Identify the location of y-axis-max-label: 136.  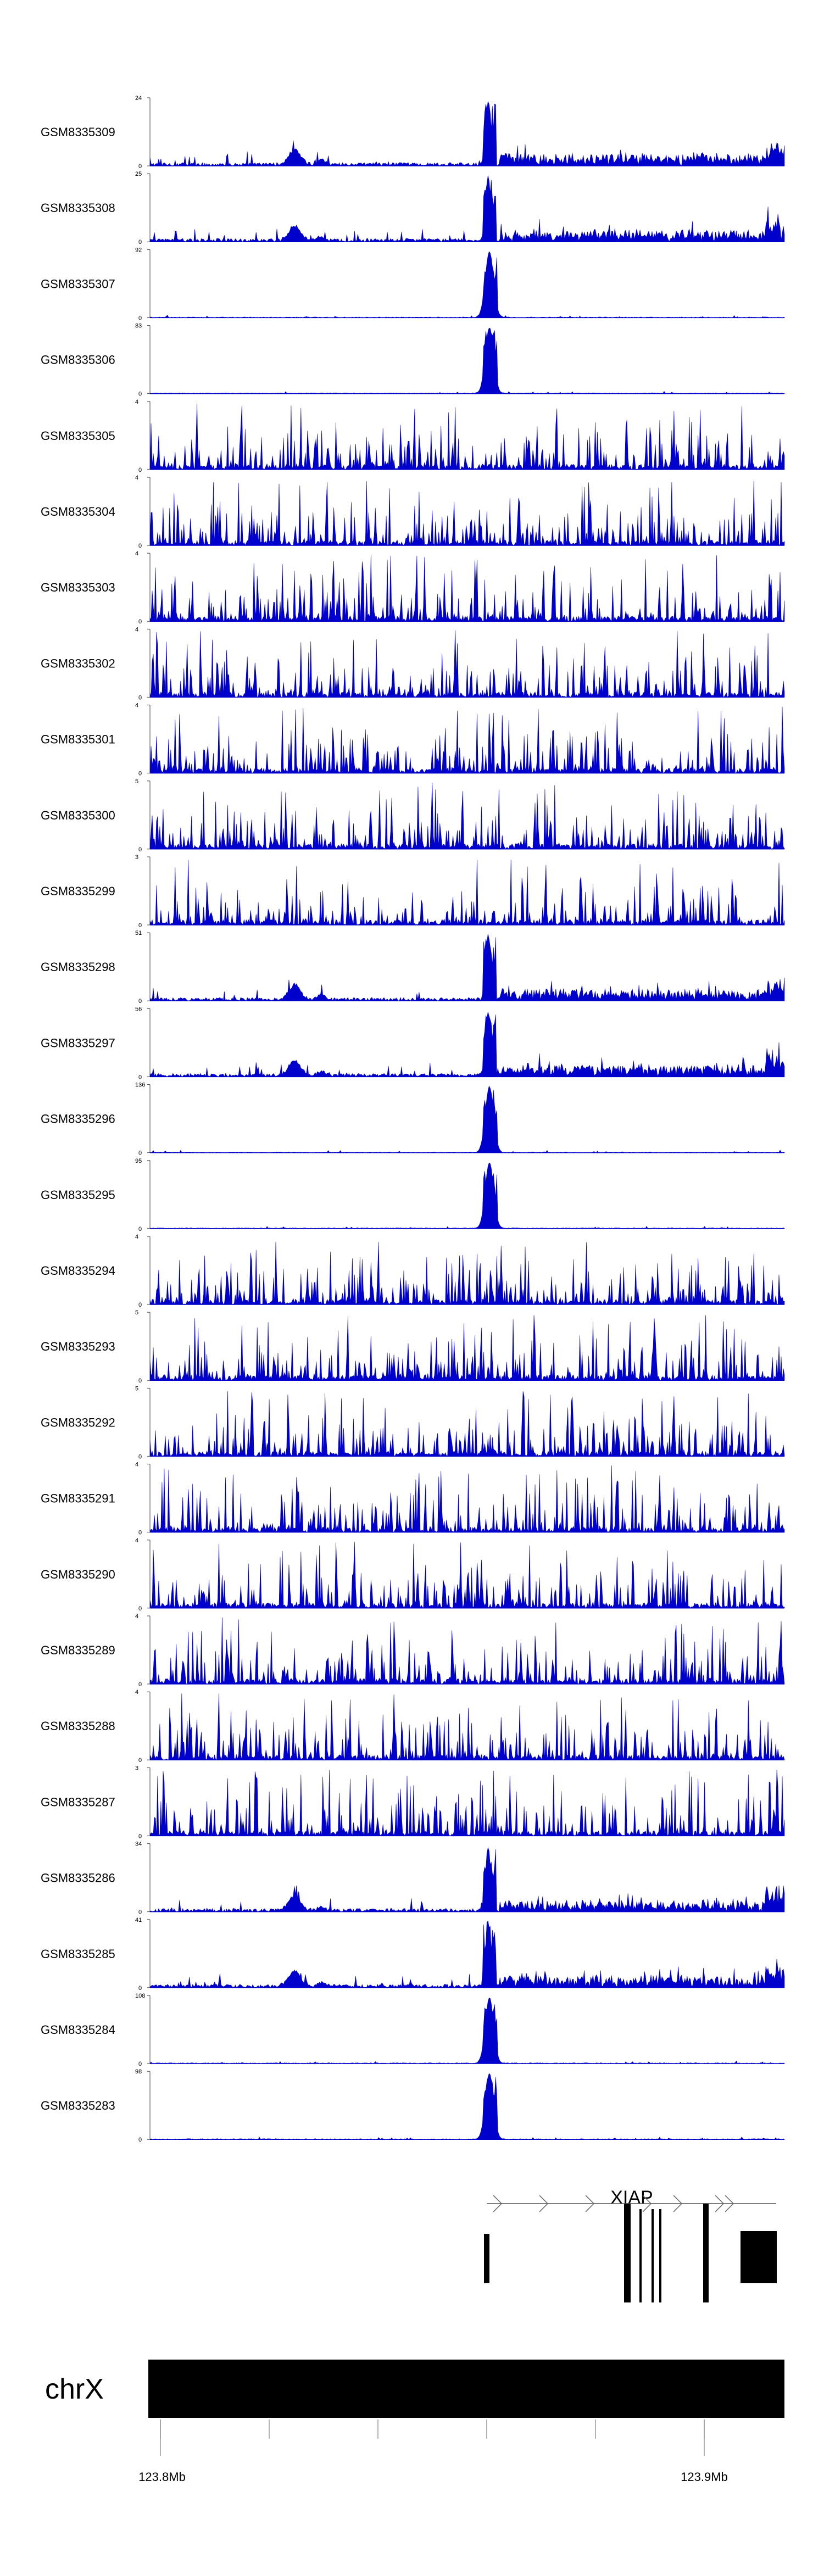
(140, 1085).